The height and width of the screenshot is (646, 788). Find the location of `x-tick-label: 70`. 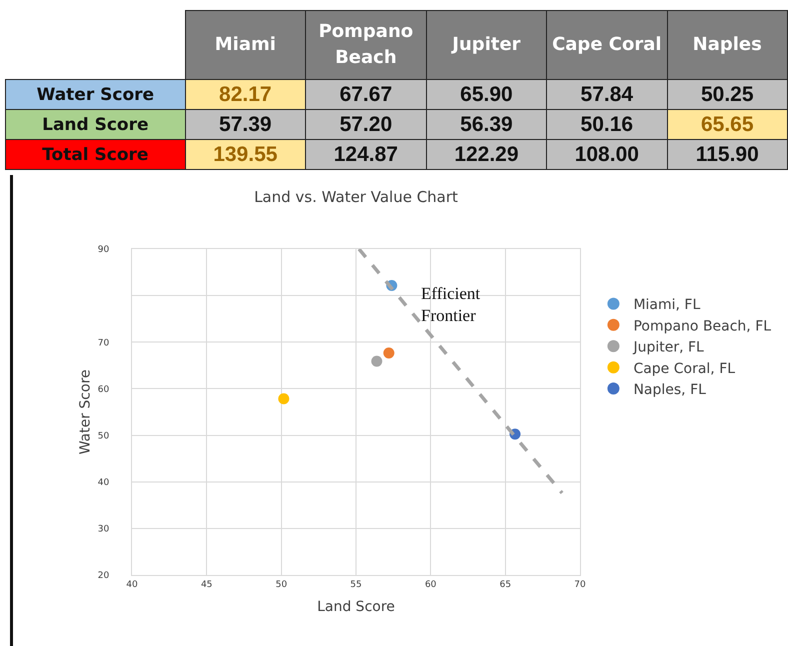

x-tick-label: 70 is located at coordinates (580, 585).